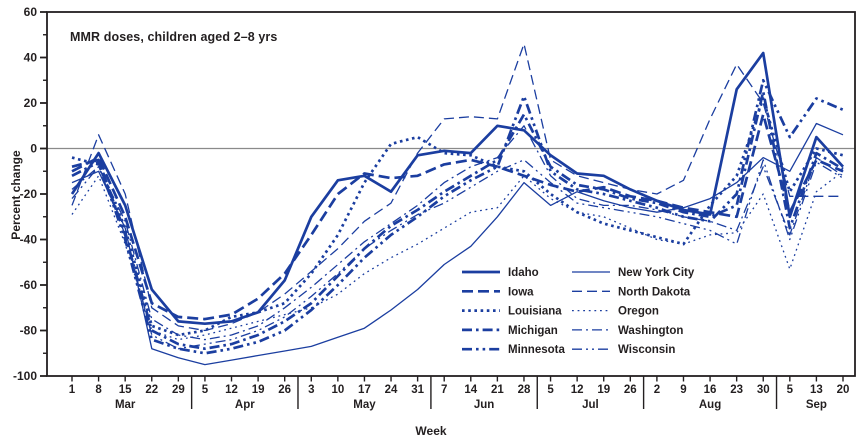 The image size is (862, 444). I want to click on x-month-label: Apr, so click(245, 405).